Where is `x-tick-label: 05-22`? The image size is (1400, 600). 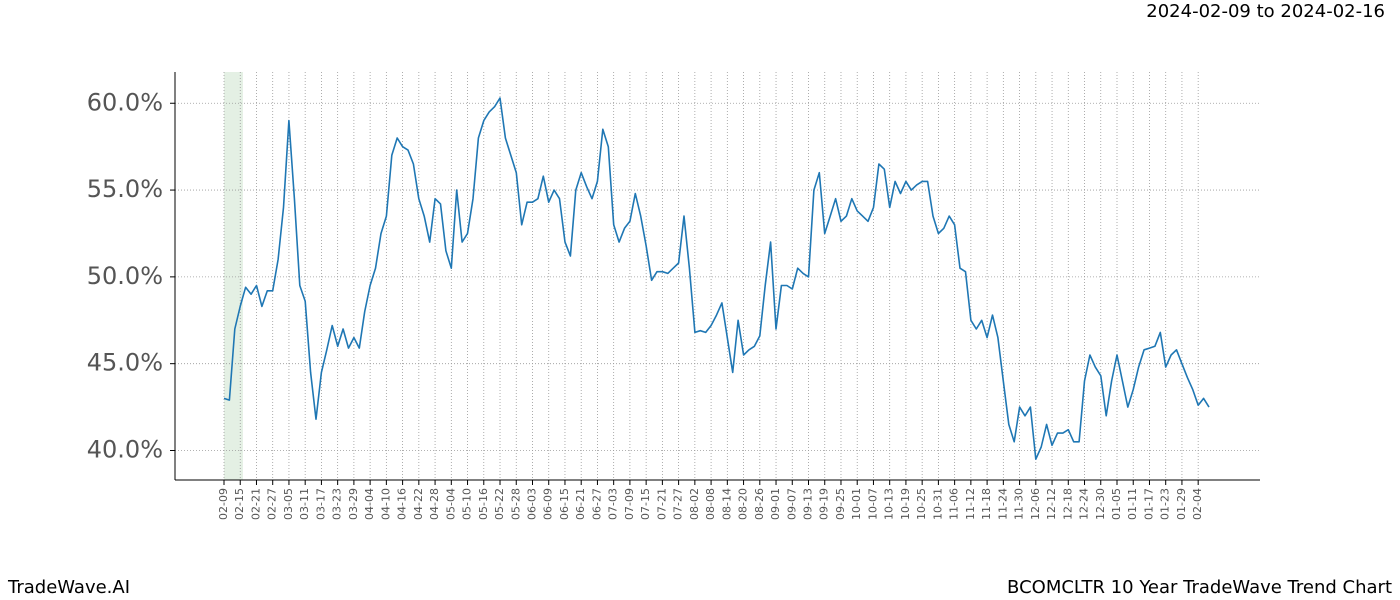
x-tick-label: 05-22 is located at coordinates (499, 504).